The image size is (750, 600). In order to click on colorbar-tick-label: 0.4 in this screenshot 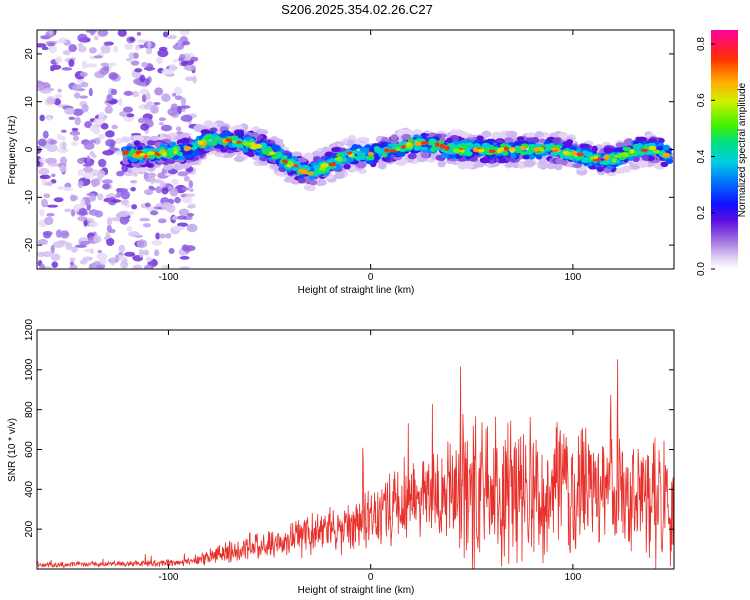, I will do `click(701, 156)`.